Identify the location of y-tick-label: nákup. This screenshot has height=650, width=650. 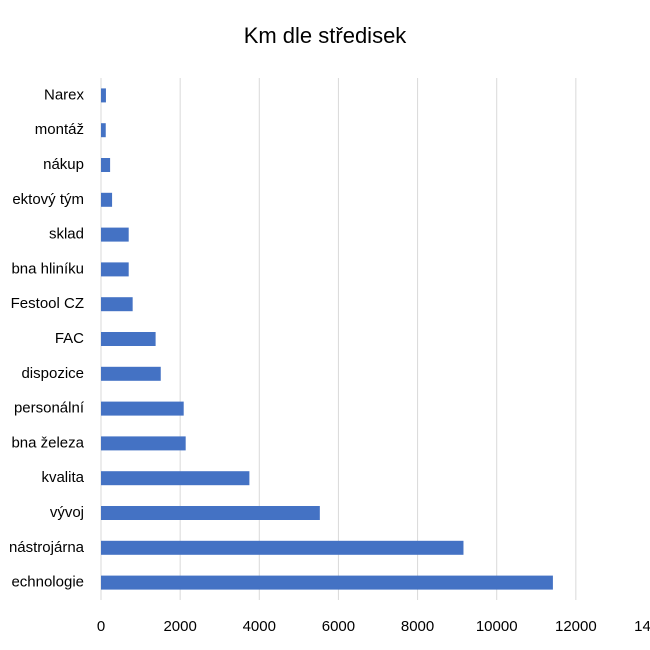
(63, 164).